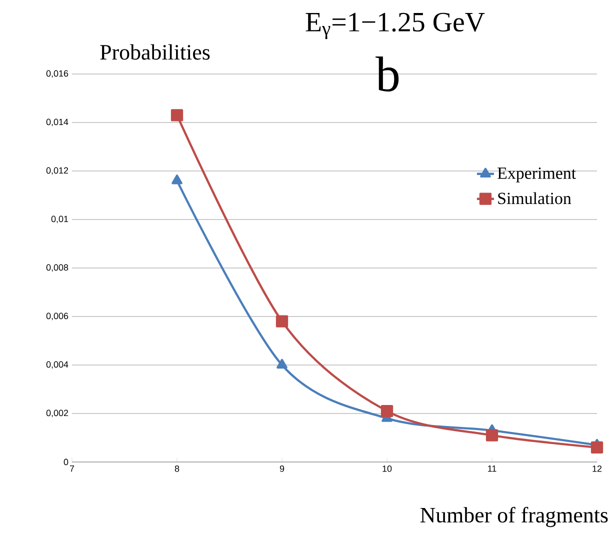 The image size is (616, 539). Describe the element at coordinates (282, 469) in the screenshot. I see `x-tick-label: 9` at that location.